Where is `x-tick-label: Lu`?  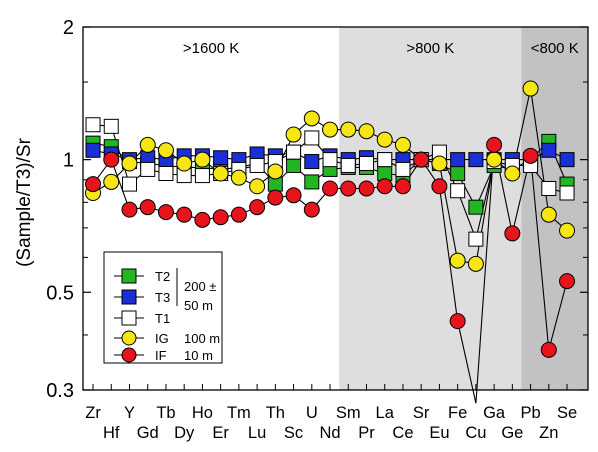
x-tick-label: Lu is located at coordinates (257, 433).